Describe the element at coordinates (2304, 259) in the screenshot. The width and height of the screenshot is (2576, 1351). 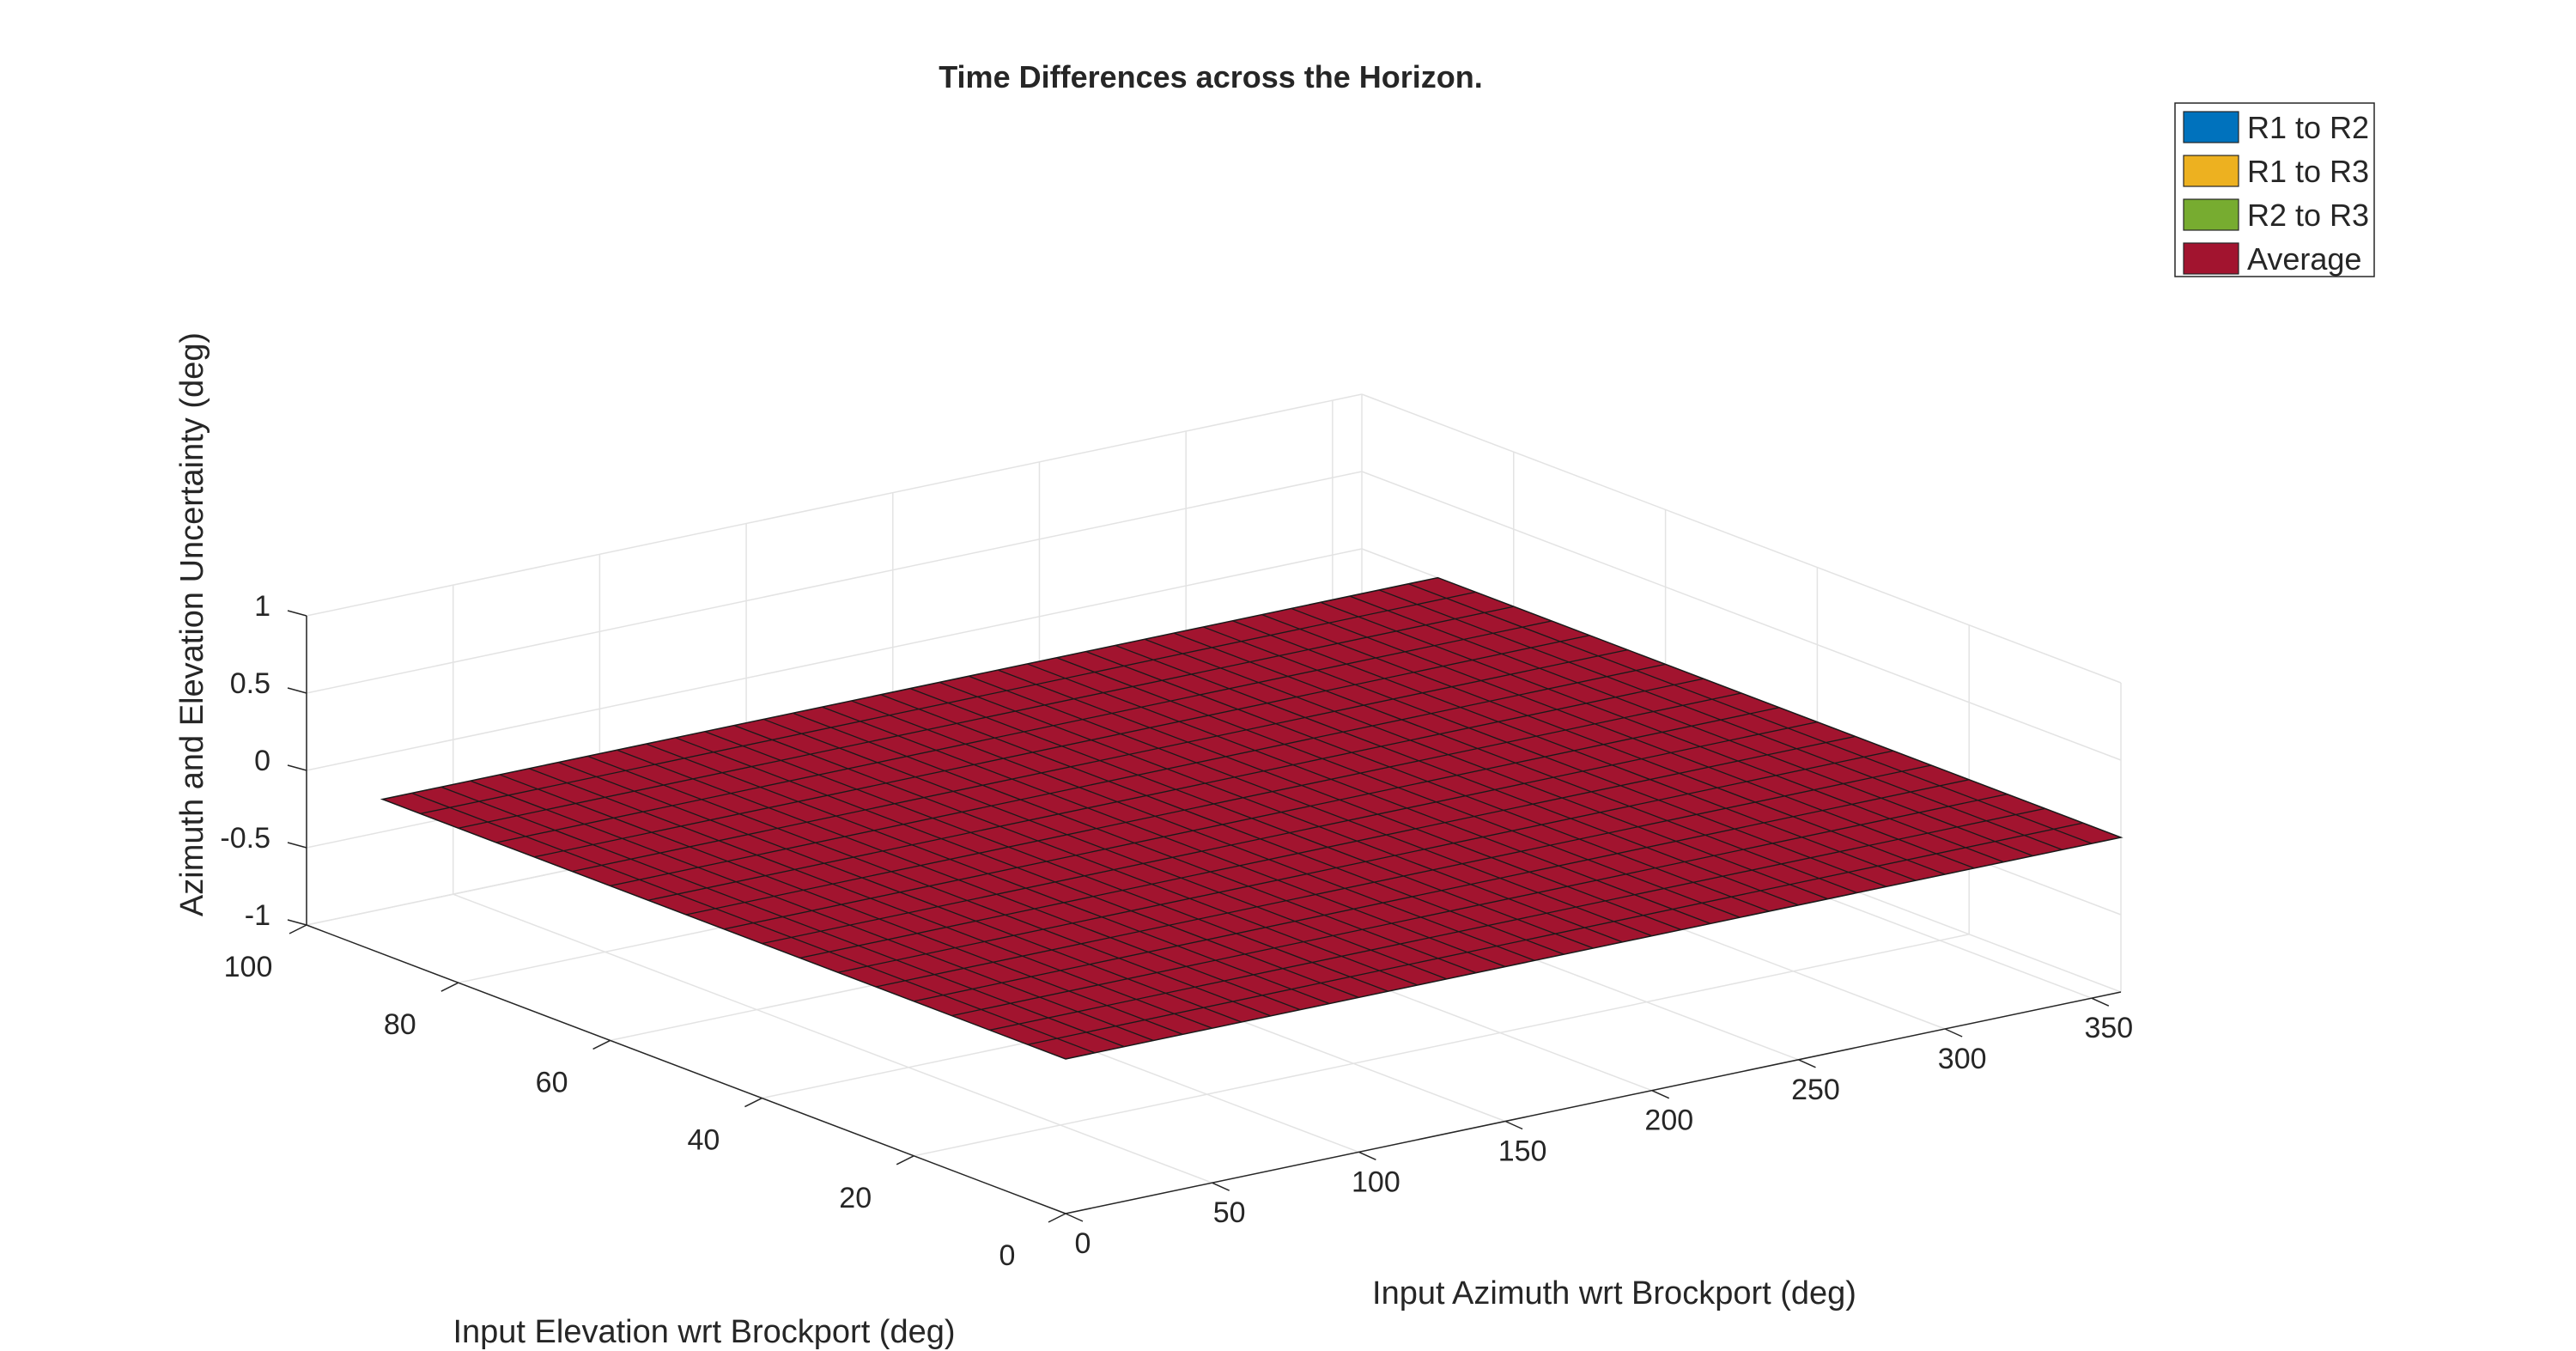
I see `legend-label: Average` at that location.